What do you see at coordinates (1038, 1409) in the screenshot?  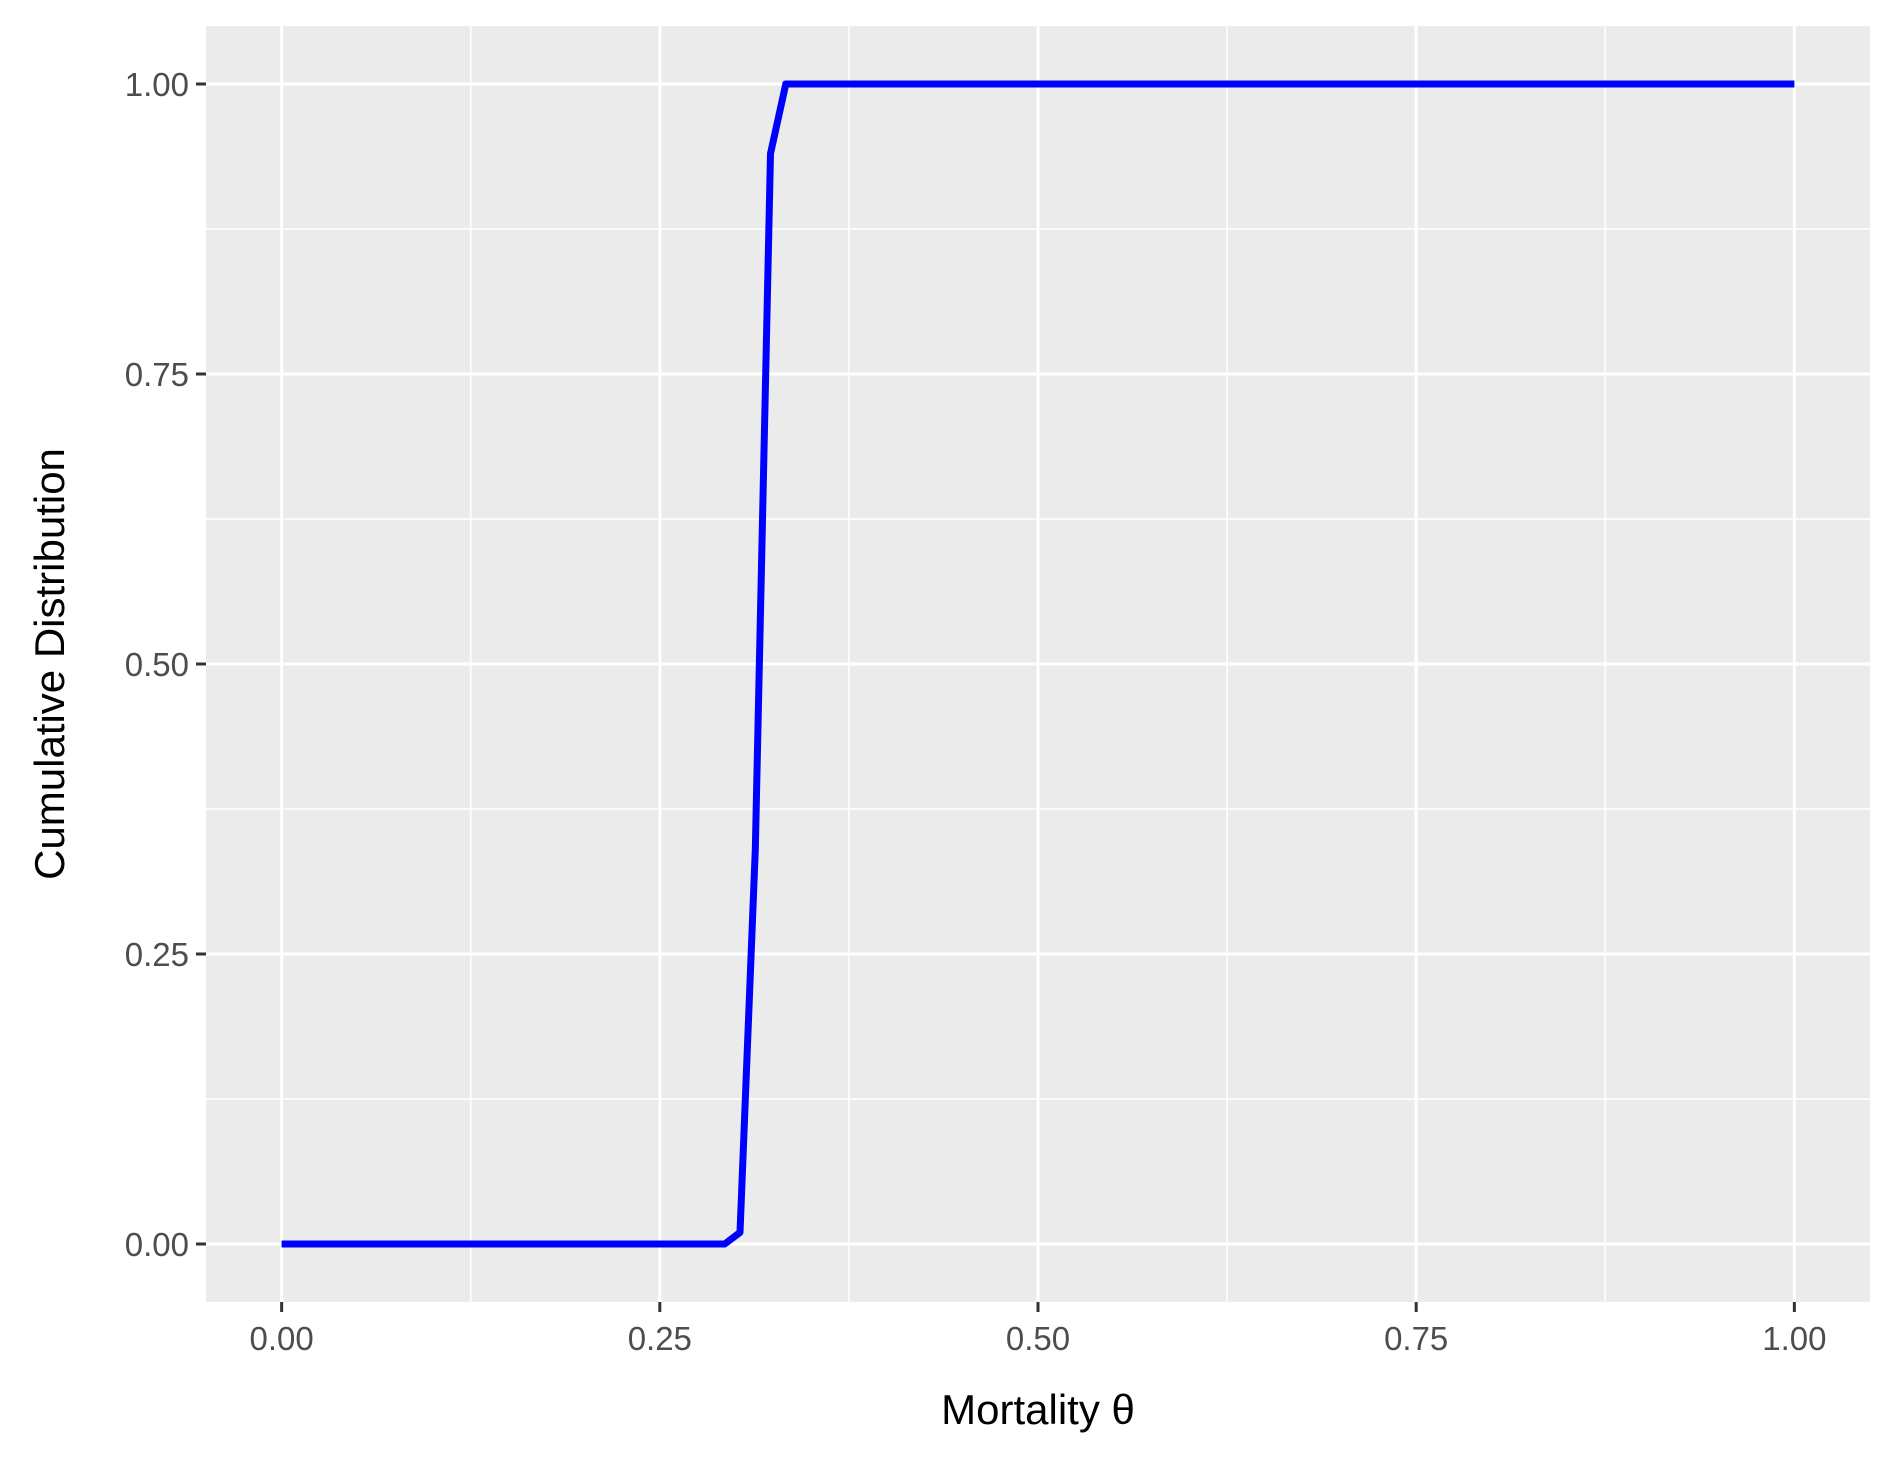 I see `x-axis-title: Mortality θ` at bounding box center [1038, 1409].